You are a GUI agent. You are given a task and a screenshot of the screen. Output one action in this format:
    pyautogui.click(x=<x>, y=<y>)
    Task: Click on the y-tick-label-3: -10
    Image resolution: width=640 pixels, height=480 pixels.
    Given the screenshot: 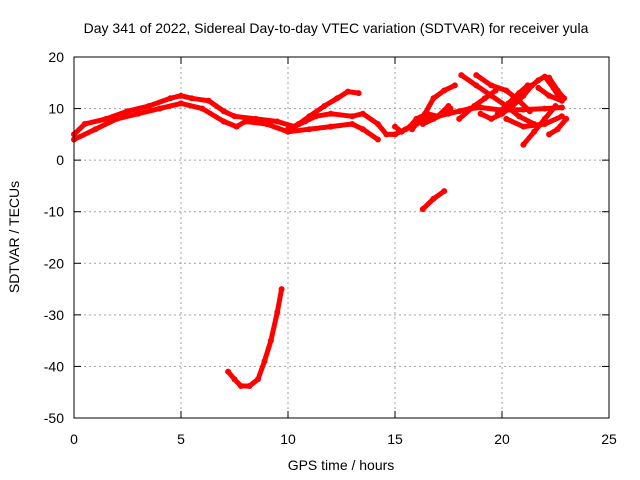 What is the action you would take?
    pyautogui.click(x=54, y=212)
    